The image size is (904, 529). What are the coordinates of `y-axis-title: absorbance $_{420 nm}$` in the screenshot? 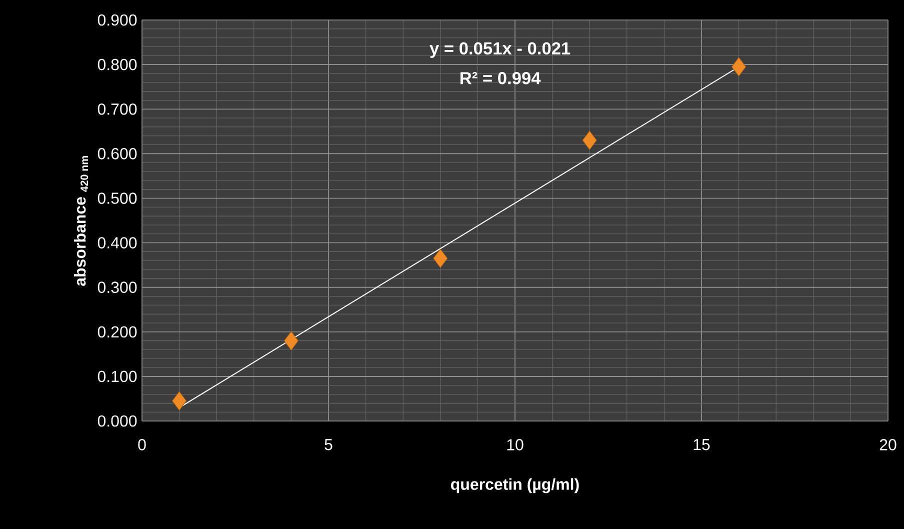 It's located at (81, 221).